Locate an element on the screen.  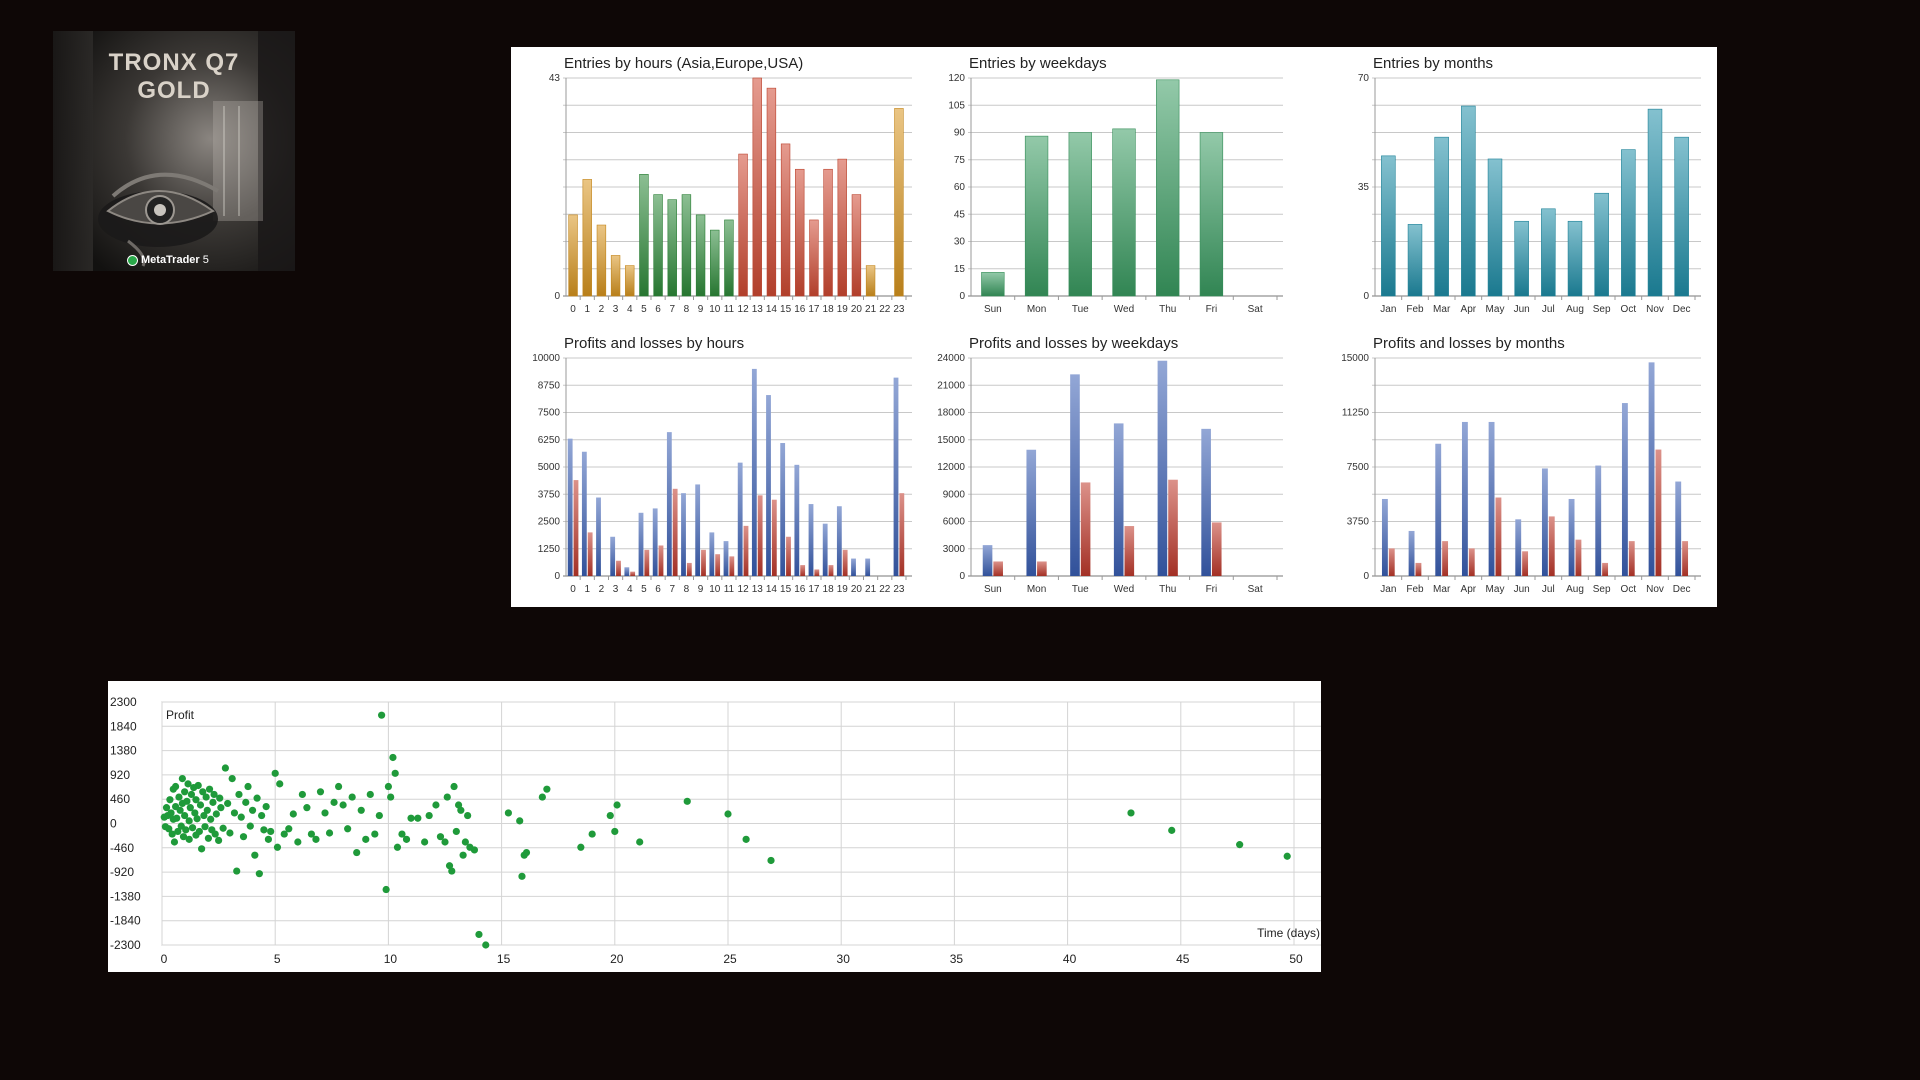
x-tick-label: Feb is located at coordinates (1415, 309).